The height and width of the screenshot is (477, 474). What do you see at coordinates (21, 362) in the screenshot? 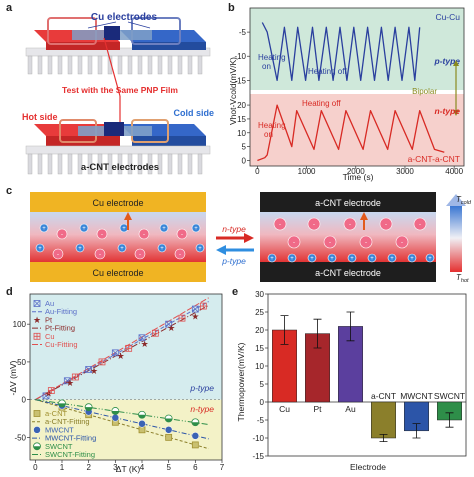
I see `d-ytick-label: 50` at bounding box center [21, 362].